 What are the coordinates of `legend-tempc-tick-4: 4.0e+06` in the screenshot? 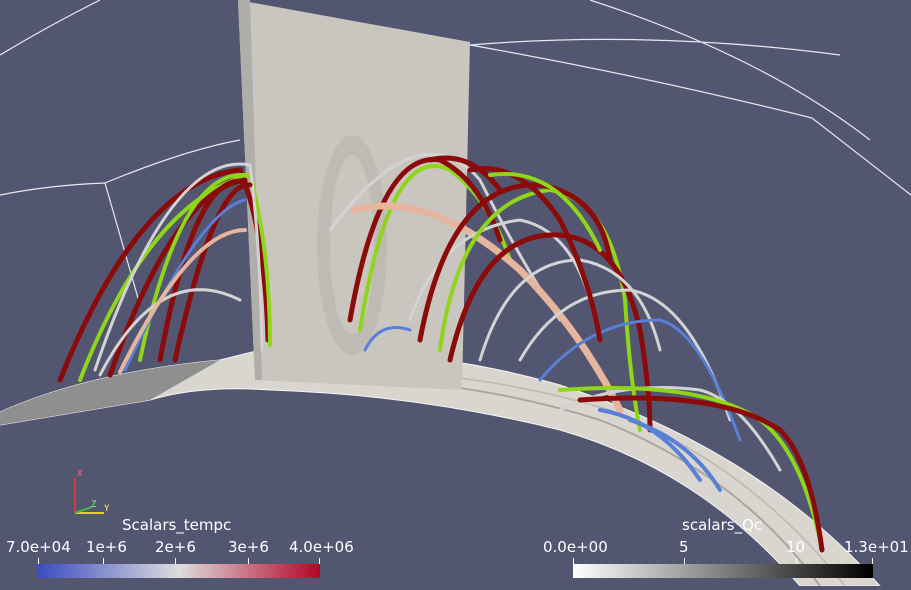 It's located at (321, 547).